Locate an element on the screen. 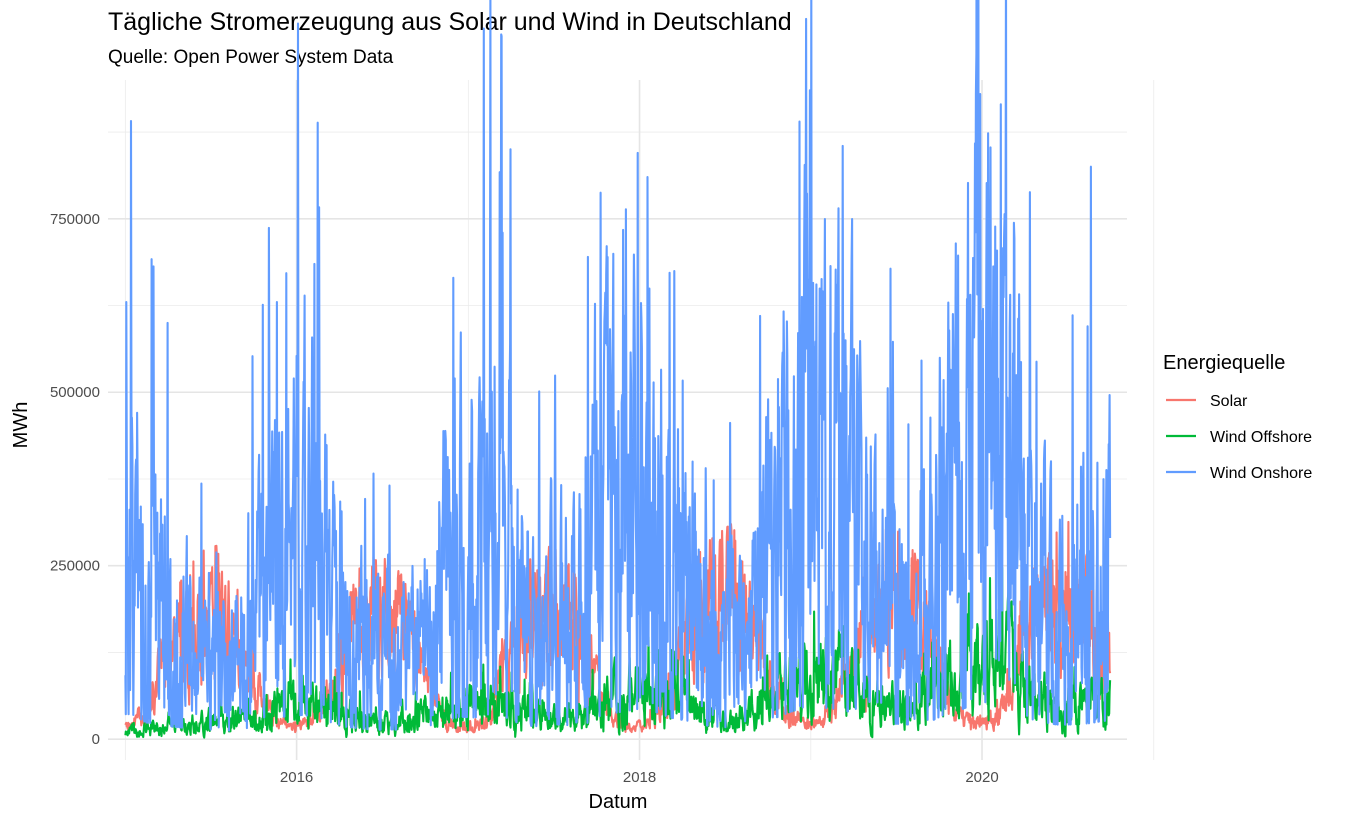 Image resolution: width=1350 pixels, height=825 pixels. legend-title: Energiequelle is located at coordinates (1224, 363).